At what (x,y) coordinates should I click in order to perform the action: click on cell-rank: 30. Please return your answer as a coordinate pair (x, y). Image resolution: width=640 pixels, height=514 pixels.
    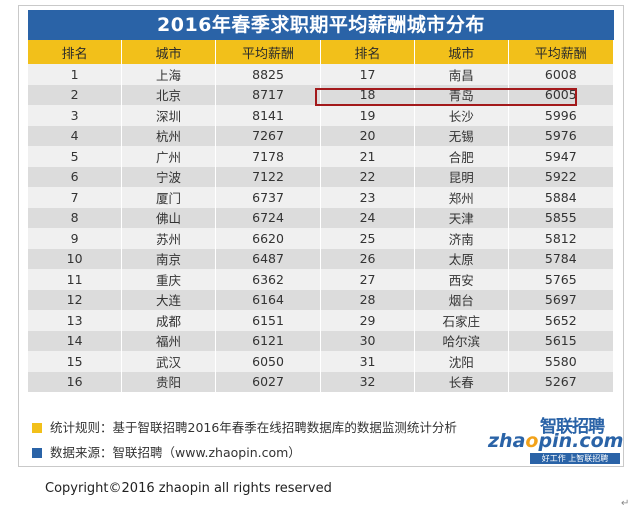
    Looking at the image, I should click on (367, 340).